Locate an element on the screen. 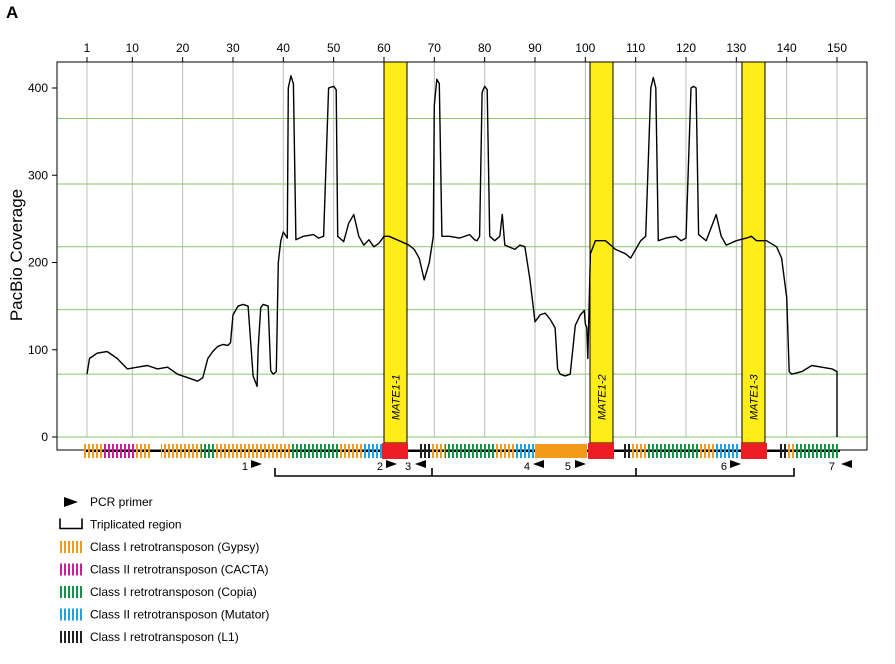  x-tick-label: 130 is located at coordinates (736, 48).